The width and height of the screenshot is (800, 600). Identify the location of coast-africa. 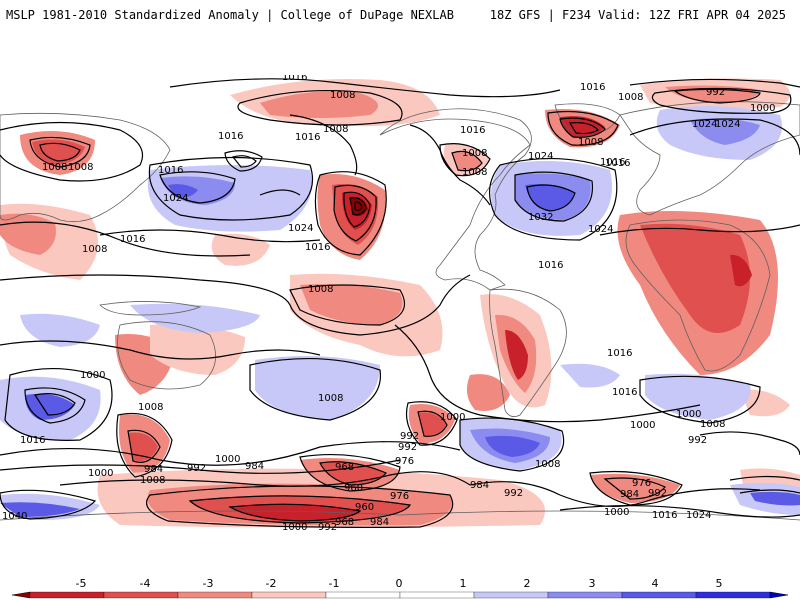
(698, 295).